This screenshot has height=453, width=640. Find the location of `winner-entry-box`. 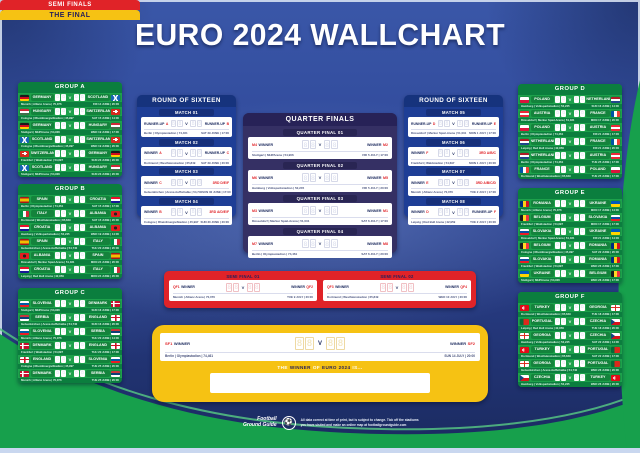

winner-entry-box is located at coordinates (320, 383).